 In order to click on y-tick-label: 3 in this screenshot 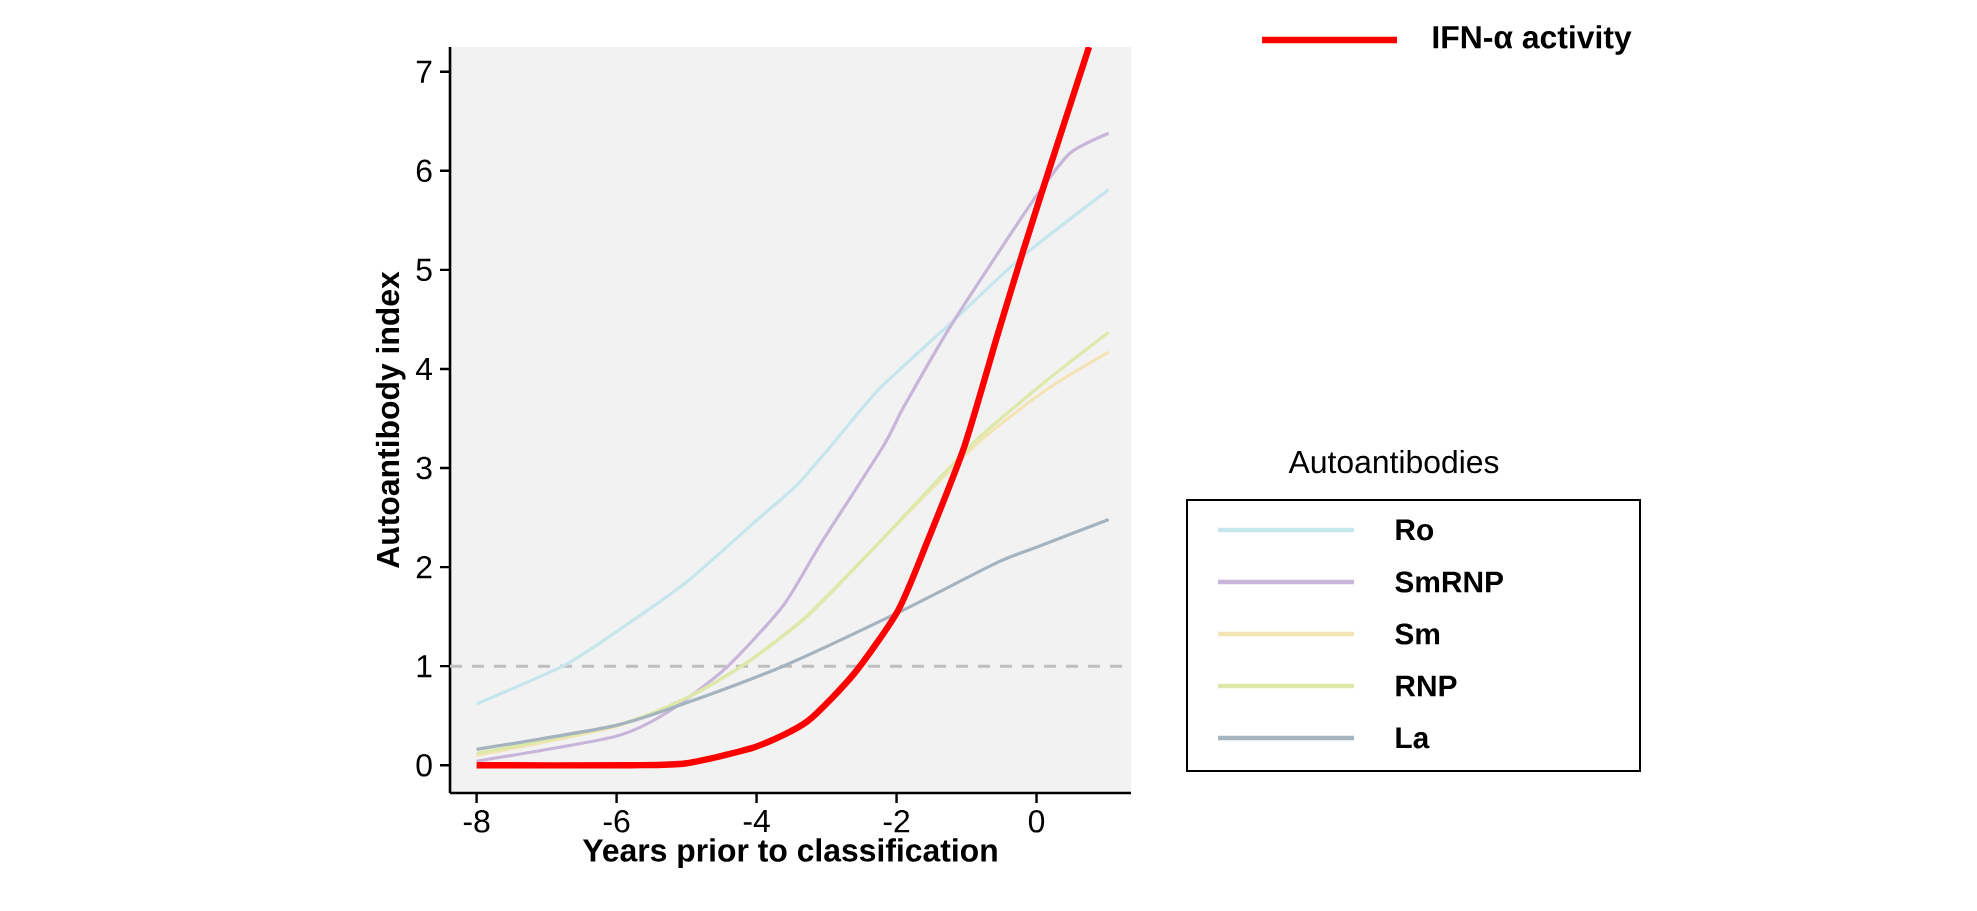, I will do `click(424, 468)`.